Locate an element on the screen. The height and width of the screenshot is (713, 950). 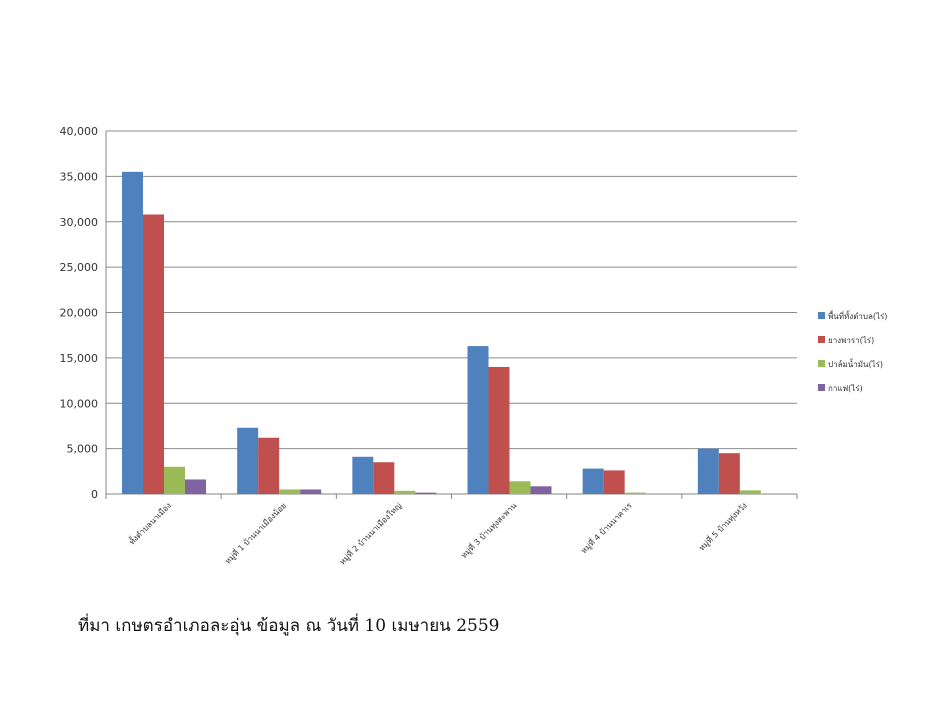
legend-label: ปาล์มน้ำมัน(ไร่) is located at coordinates (855, 363).